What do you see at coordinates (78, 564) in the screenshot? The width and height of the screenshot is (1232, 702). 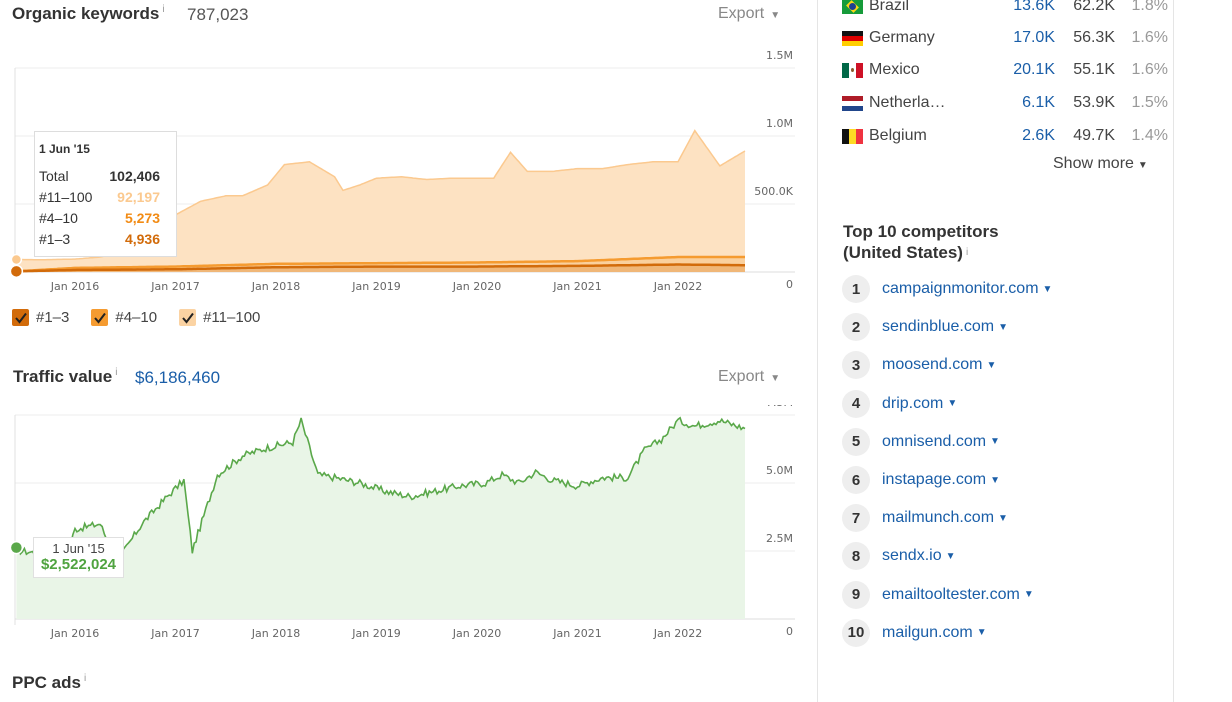 I see `tooltip-value: $2,522,024` at bounding box center [78, 564].